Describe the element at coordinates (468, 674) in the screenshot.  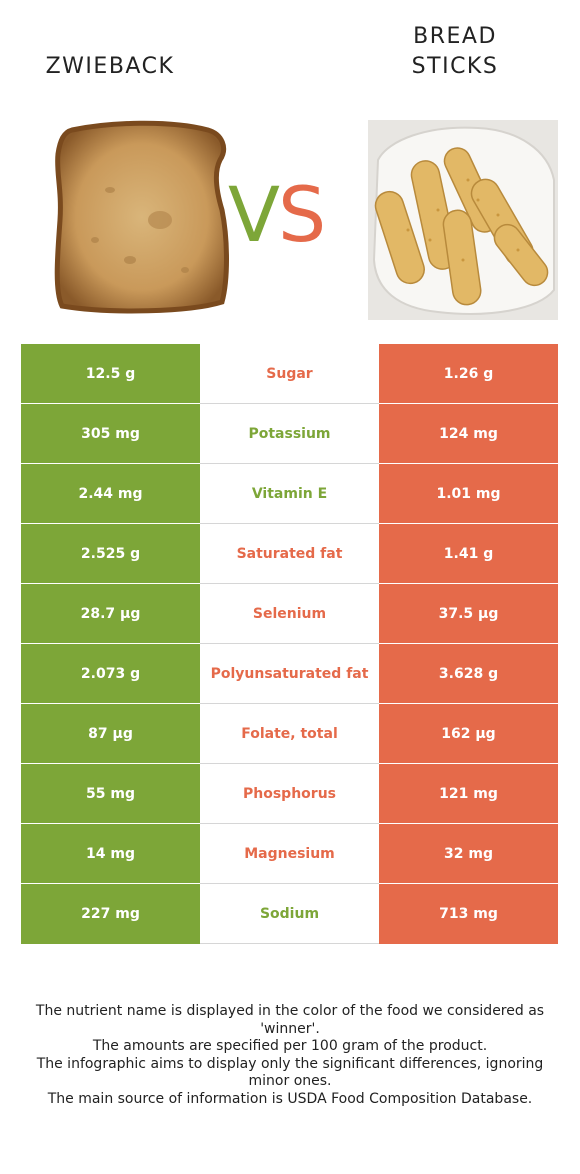
I see `right-value: 3.628 g` at that location.